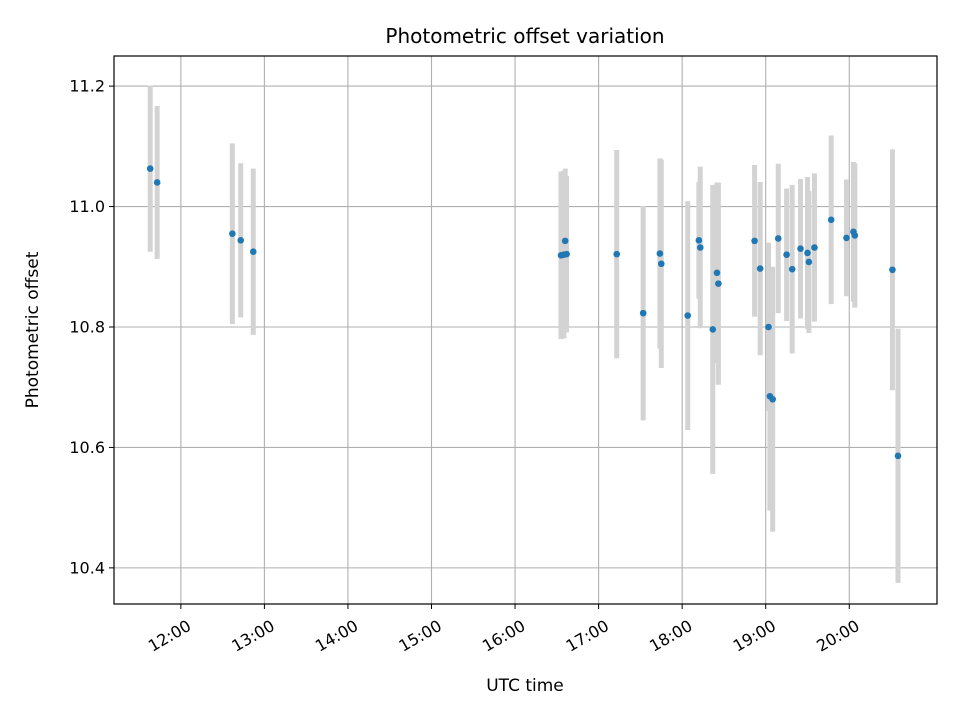 This screenshot has height=720, width=960. What do you see at coordinates (87, 86) in the screenshot?
I see `y-tick-label: 11.2` at bounding box center [87, 86].